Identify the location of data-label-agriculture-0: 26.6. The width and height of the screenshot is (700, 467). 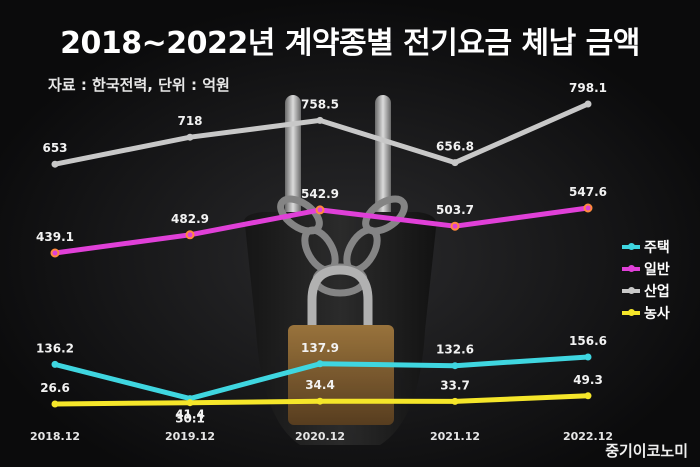
(55, 388).